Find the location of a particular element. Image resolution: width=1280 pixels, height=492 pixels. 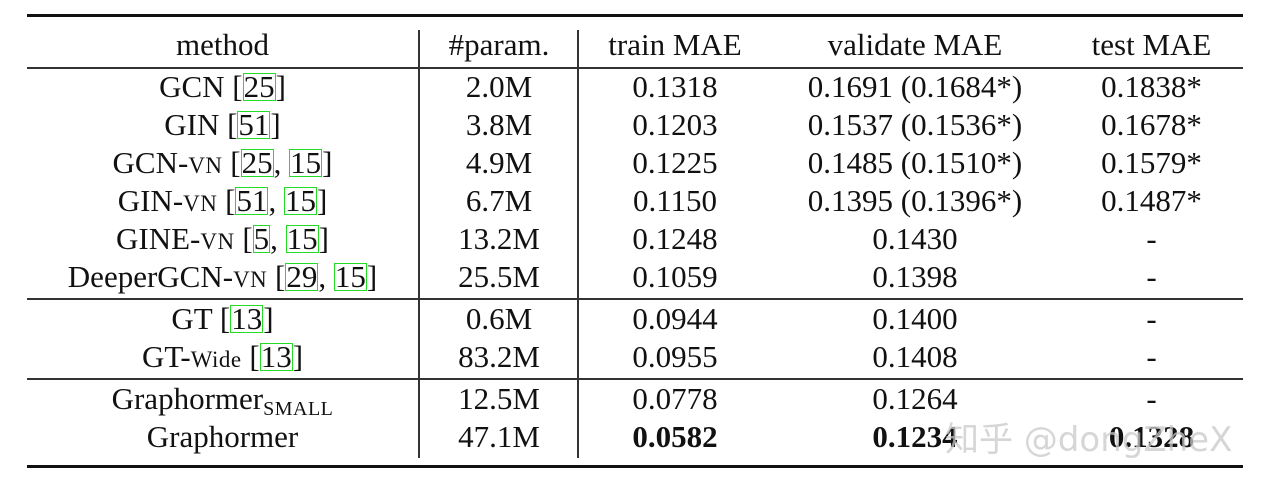

params-cell: 12.5M is located at coordinates (499, 398).